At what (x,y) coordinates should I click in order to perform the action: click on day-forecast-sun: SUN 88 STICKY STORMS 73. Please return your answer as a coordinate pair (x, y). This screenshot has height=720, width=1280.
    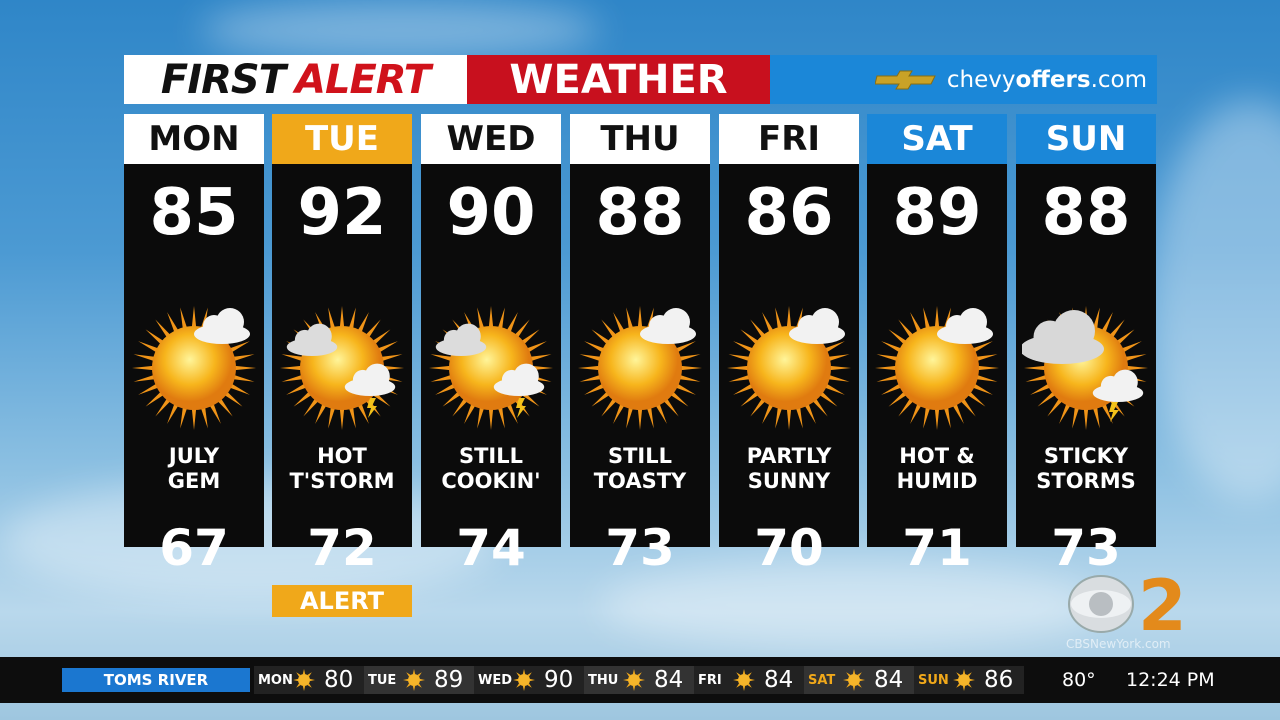
    Looking at the image, I should click on (1086, 345).